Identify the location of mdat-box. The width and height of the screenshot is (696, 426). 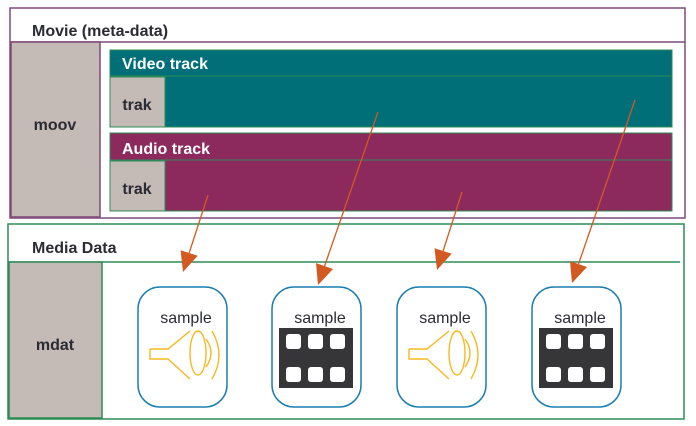
(55, 340).